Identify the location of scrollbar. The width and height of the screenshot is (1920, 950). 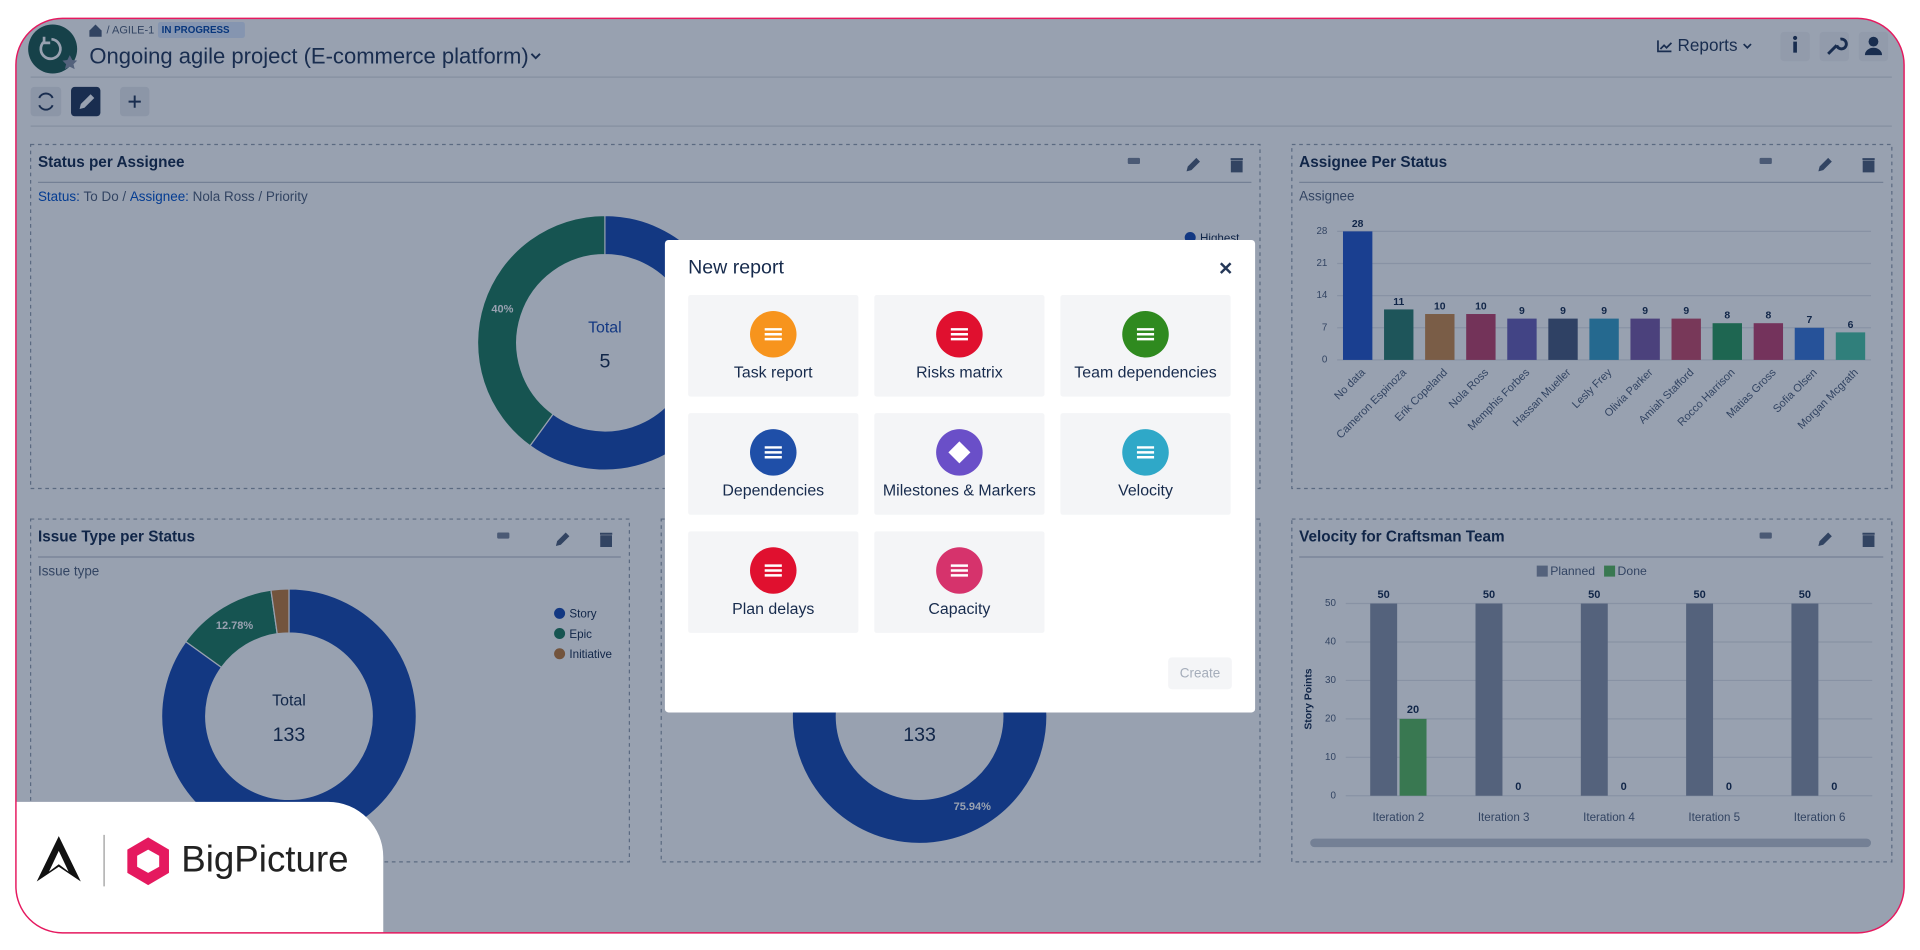
(1591, 843).